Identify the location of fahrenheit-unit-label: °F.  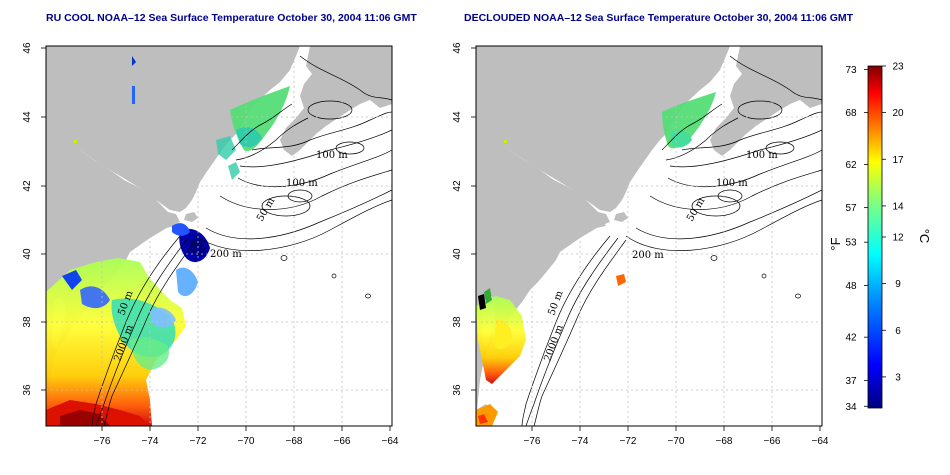
(835, 243).